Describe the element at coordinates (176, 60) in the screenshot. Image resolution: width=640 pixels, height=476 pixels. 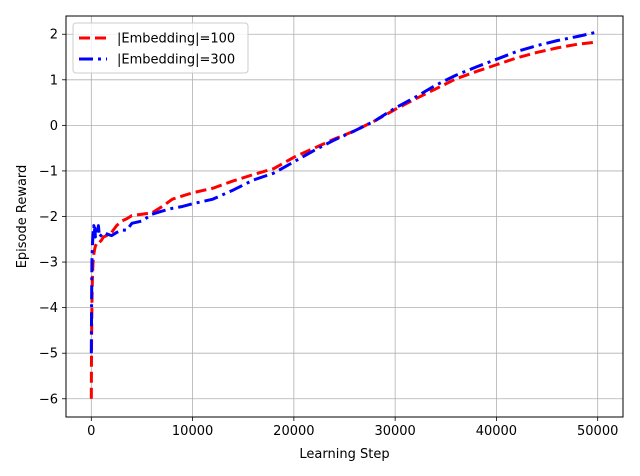
I see `legend-label-series-2: |Embedding|=300` at that location.